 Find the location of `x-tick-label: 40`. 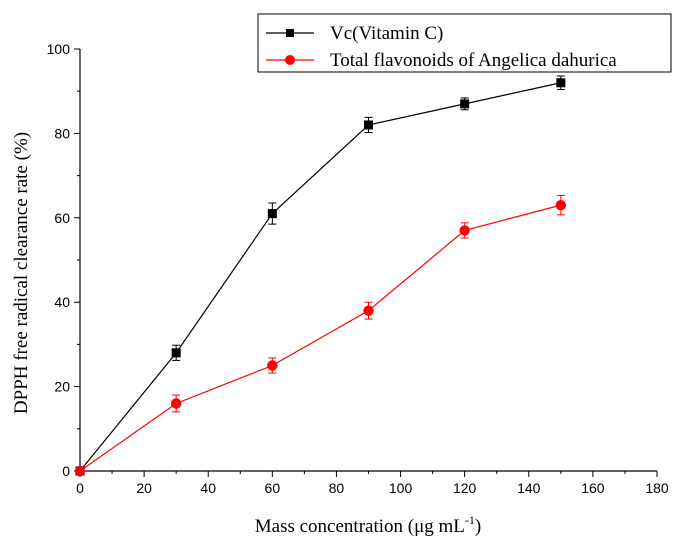

x-tick-label: 40 is located at coordinates (208, 488).